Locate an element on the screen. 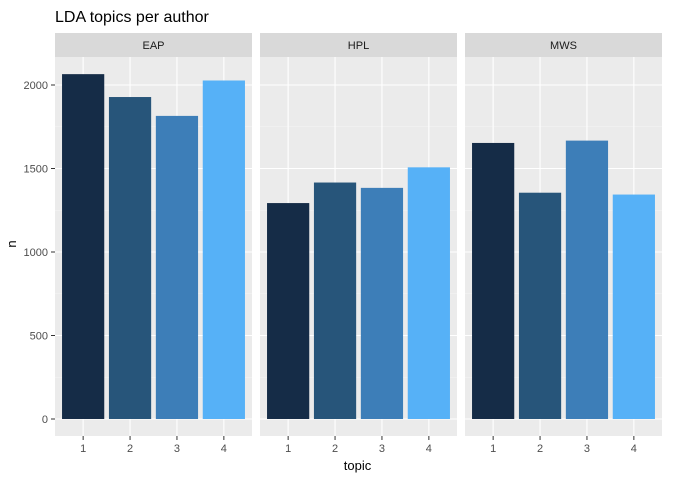 Image resolution: width=684 pixels, height=483 pixels. facet-strip-label: HPL is located at coordinates (358, 46).